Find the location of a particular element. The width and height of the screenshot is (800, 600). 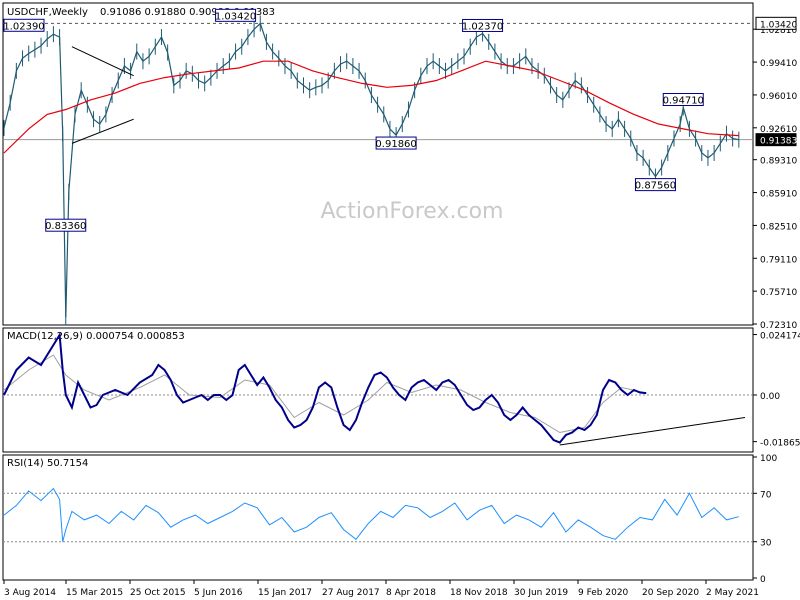

moving-average-series is located at coordinates (371, 107).